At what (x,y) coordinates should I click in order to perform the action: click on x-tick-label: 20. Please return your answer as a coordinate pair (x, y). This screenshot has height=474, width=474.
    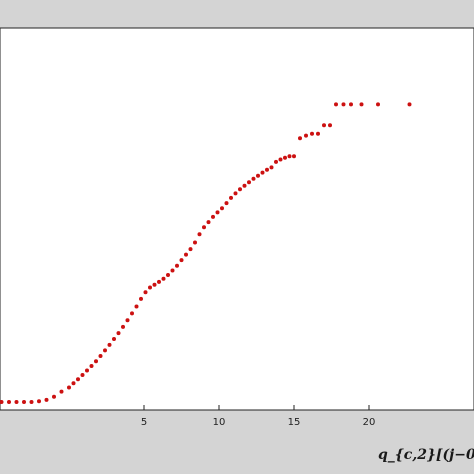
    Looking at the image, I should click on (369, 422).